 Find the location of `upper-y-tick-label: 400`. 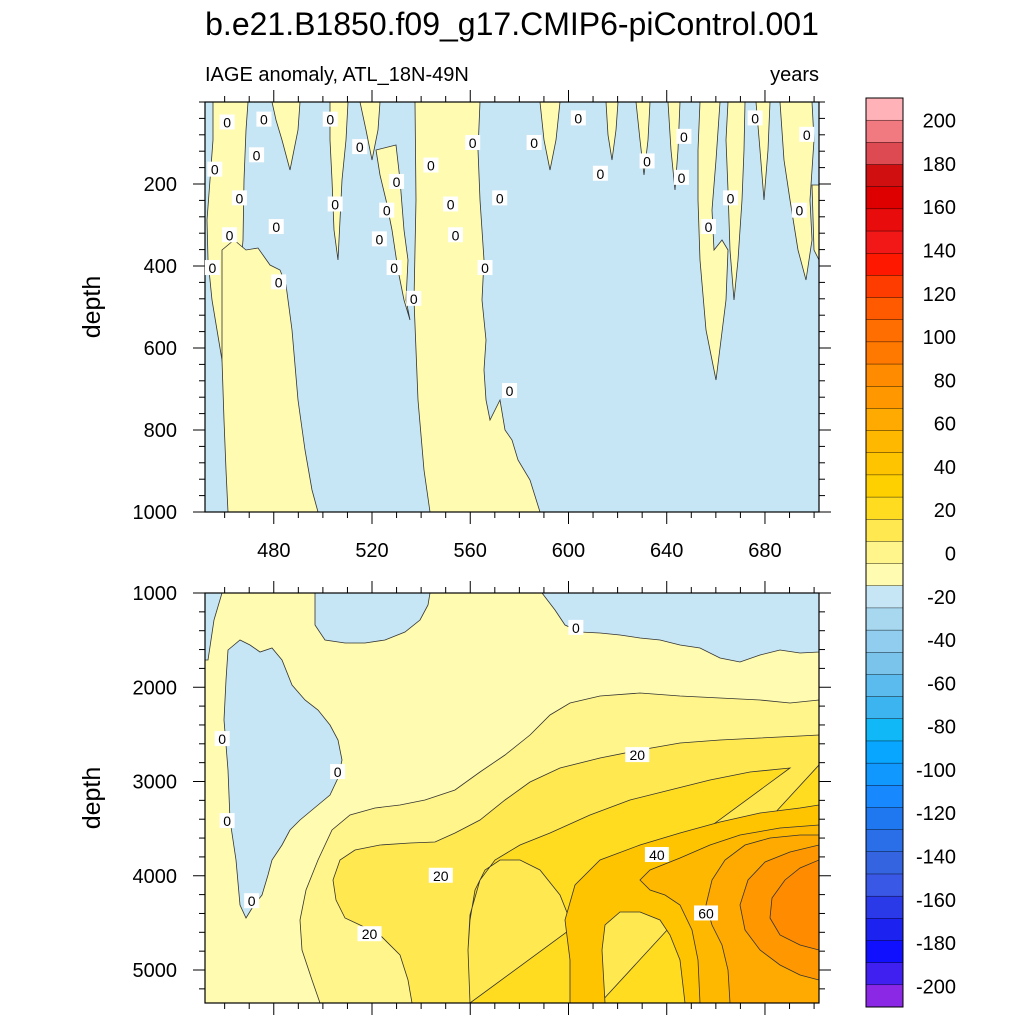

upper-y-tick-label: 400 is located at coordinates (160, 267).